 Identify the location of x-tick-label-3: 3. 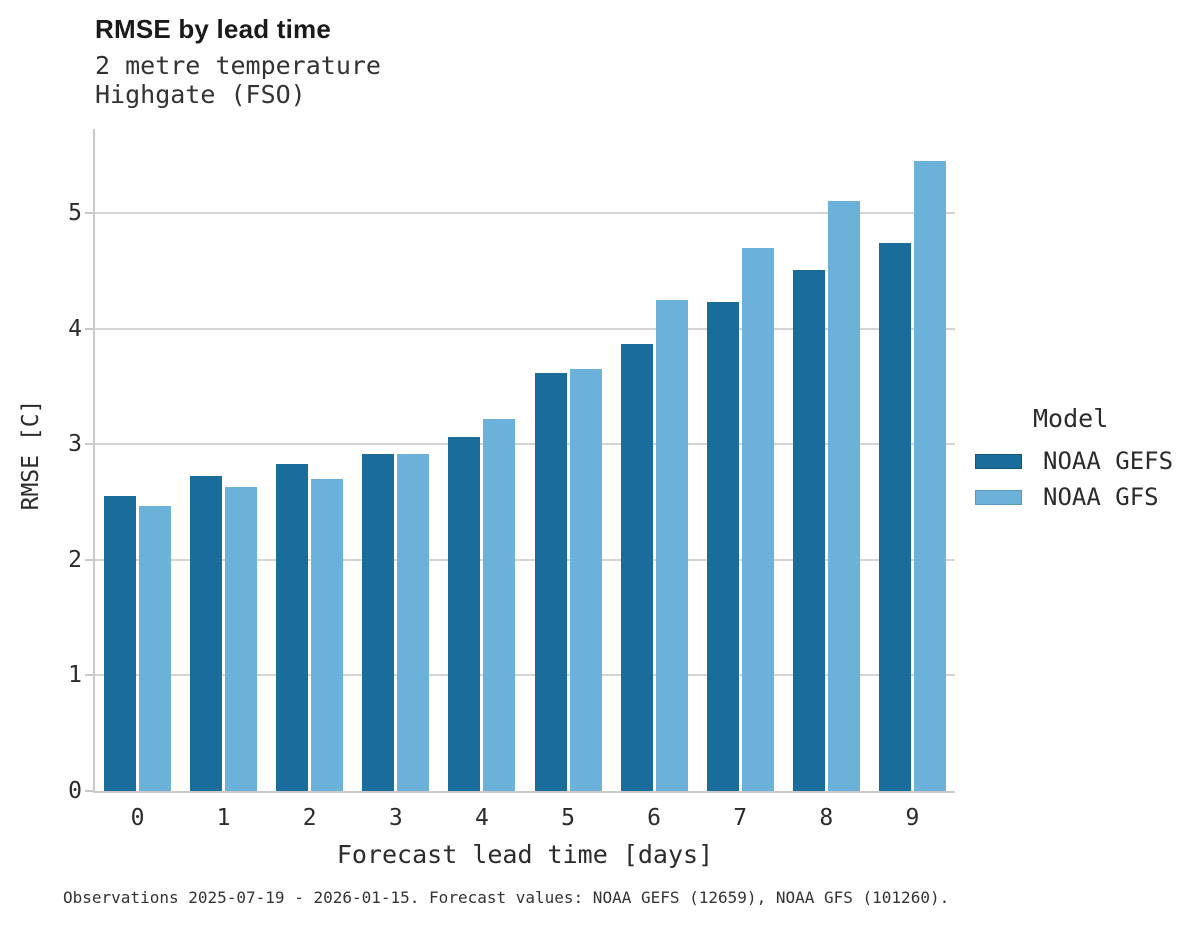
(395, 818).